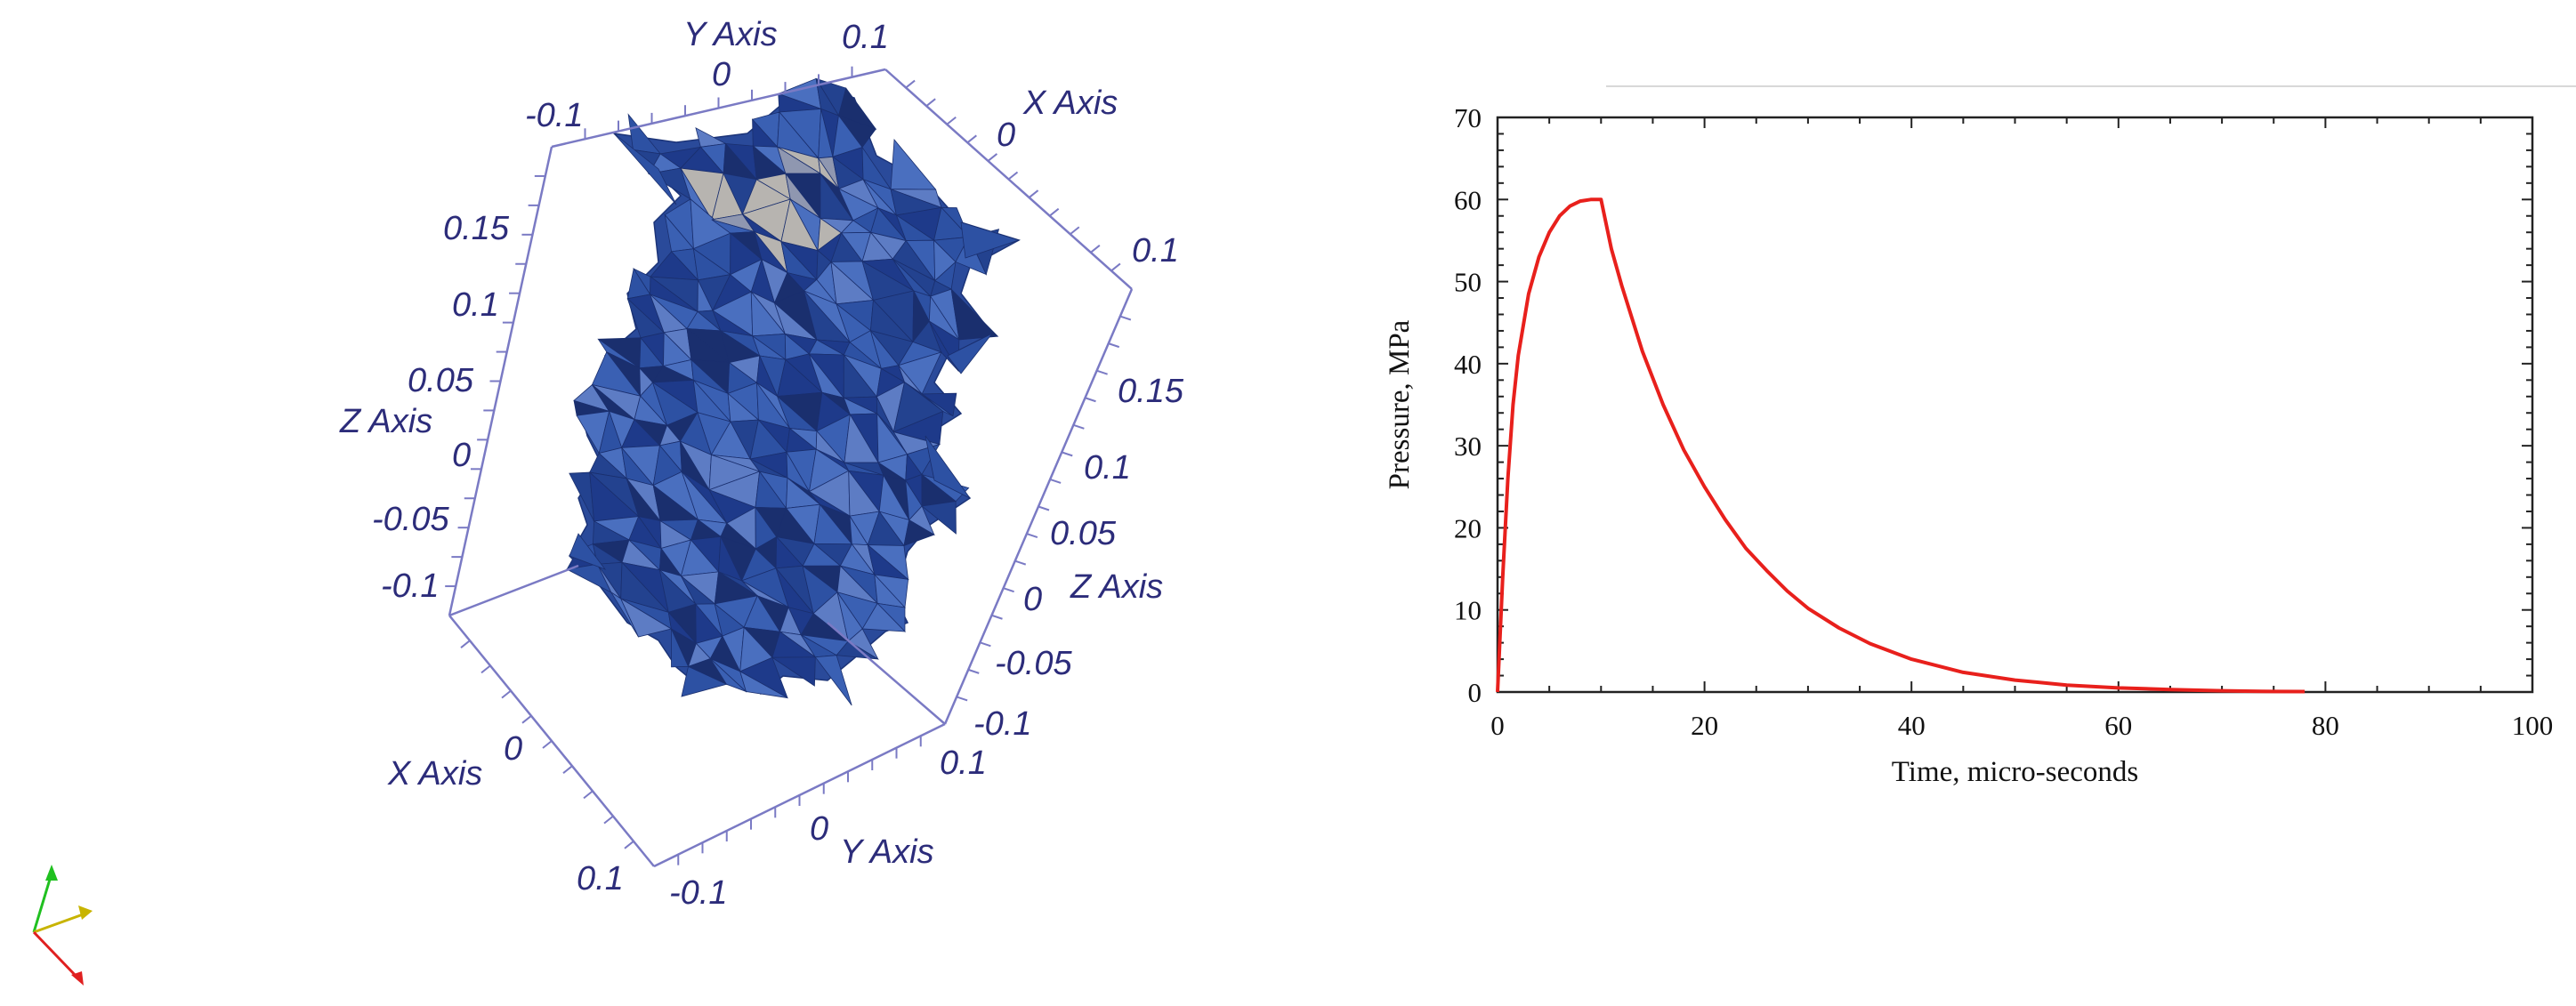 The image size is (2576, 1006). I want to click on x-axis-label: Time, micro-seconds, so click(2015, 772).